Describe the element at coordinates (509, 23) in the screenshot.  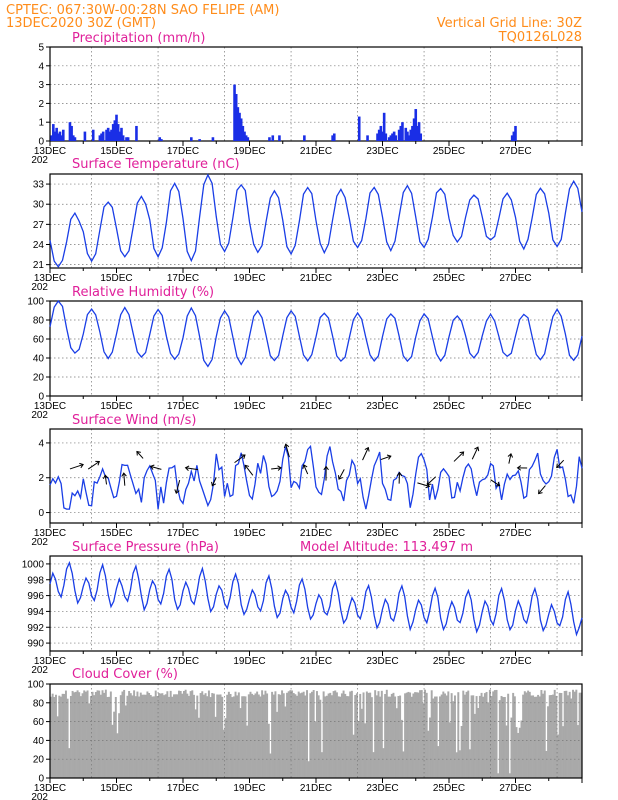
I see `header-vertical-grid: Vertical Grid Line: 30Z` at that location.